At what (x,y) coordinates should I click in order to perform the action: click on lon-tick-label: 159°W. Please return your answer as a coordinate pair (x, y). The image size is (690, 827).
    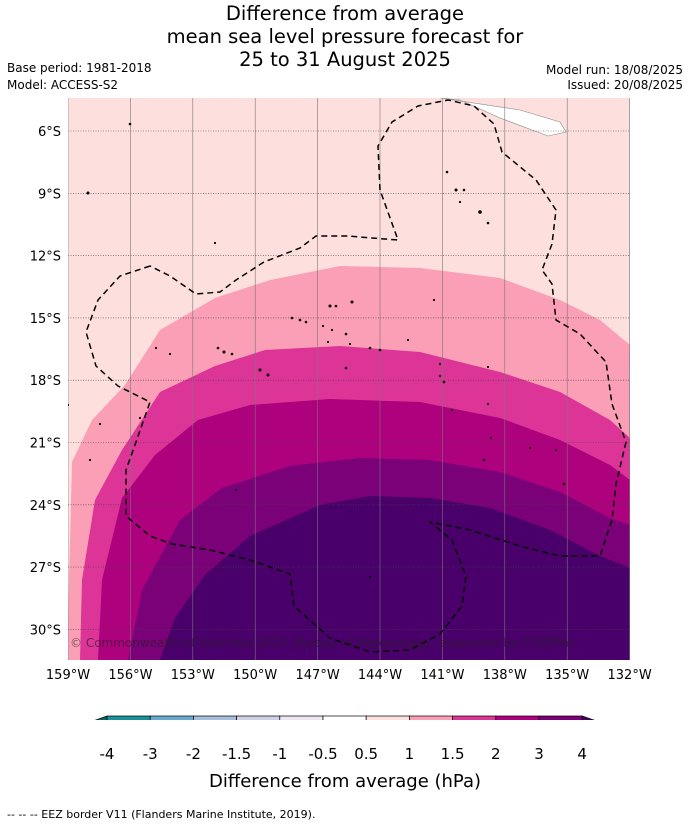
    Looking at the image, I should click on (68, 675).